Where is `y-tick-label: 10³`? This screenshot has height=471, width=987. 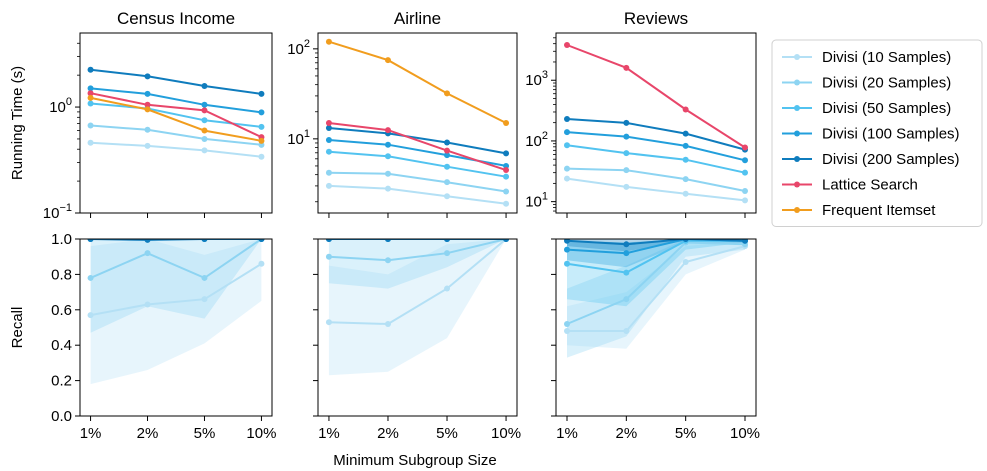 y-tick-label: 10³ is located at coordinates (536, 79).